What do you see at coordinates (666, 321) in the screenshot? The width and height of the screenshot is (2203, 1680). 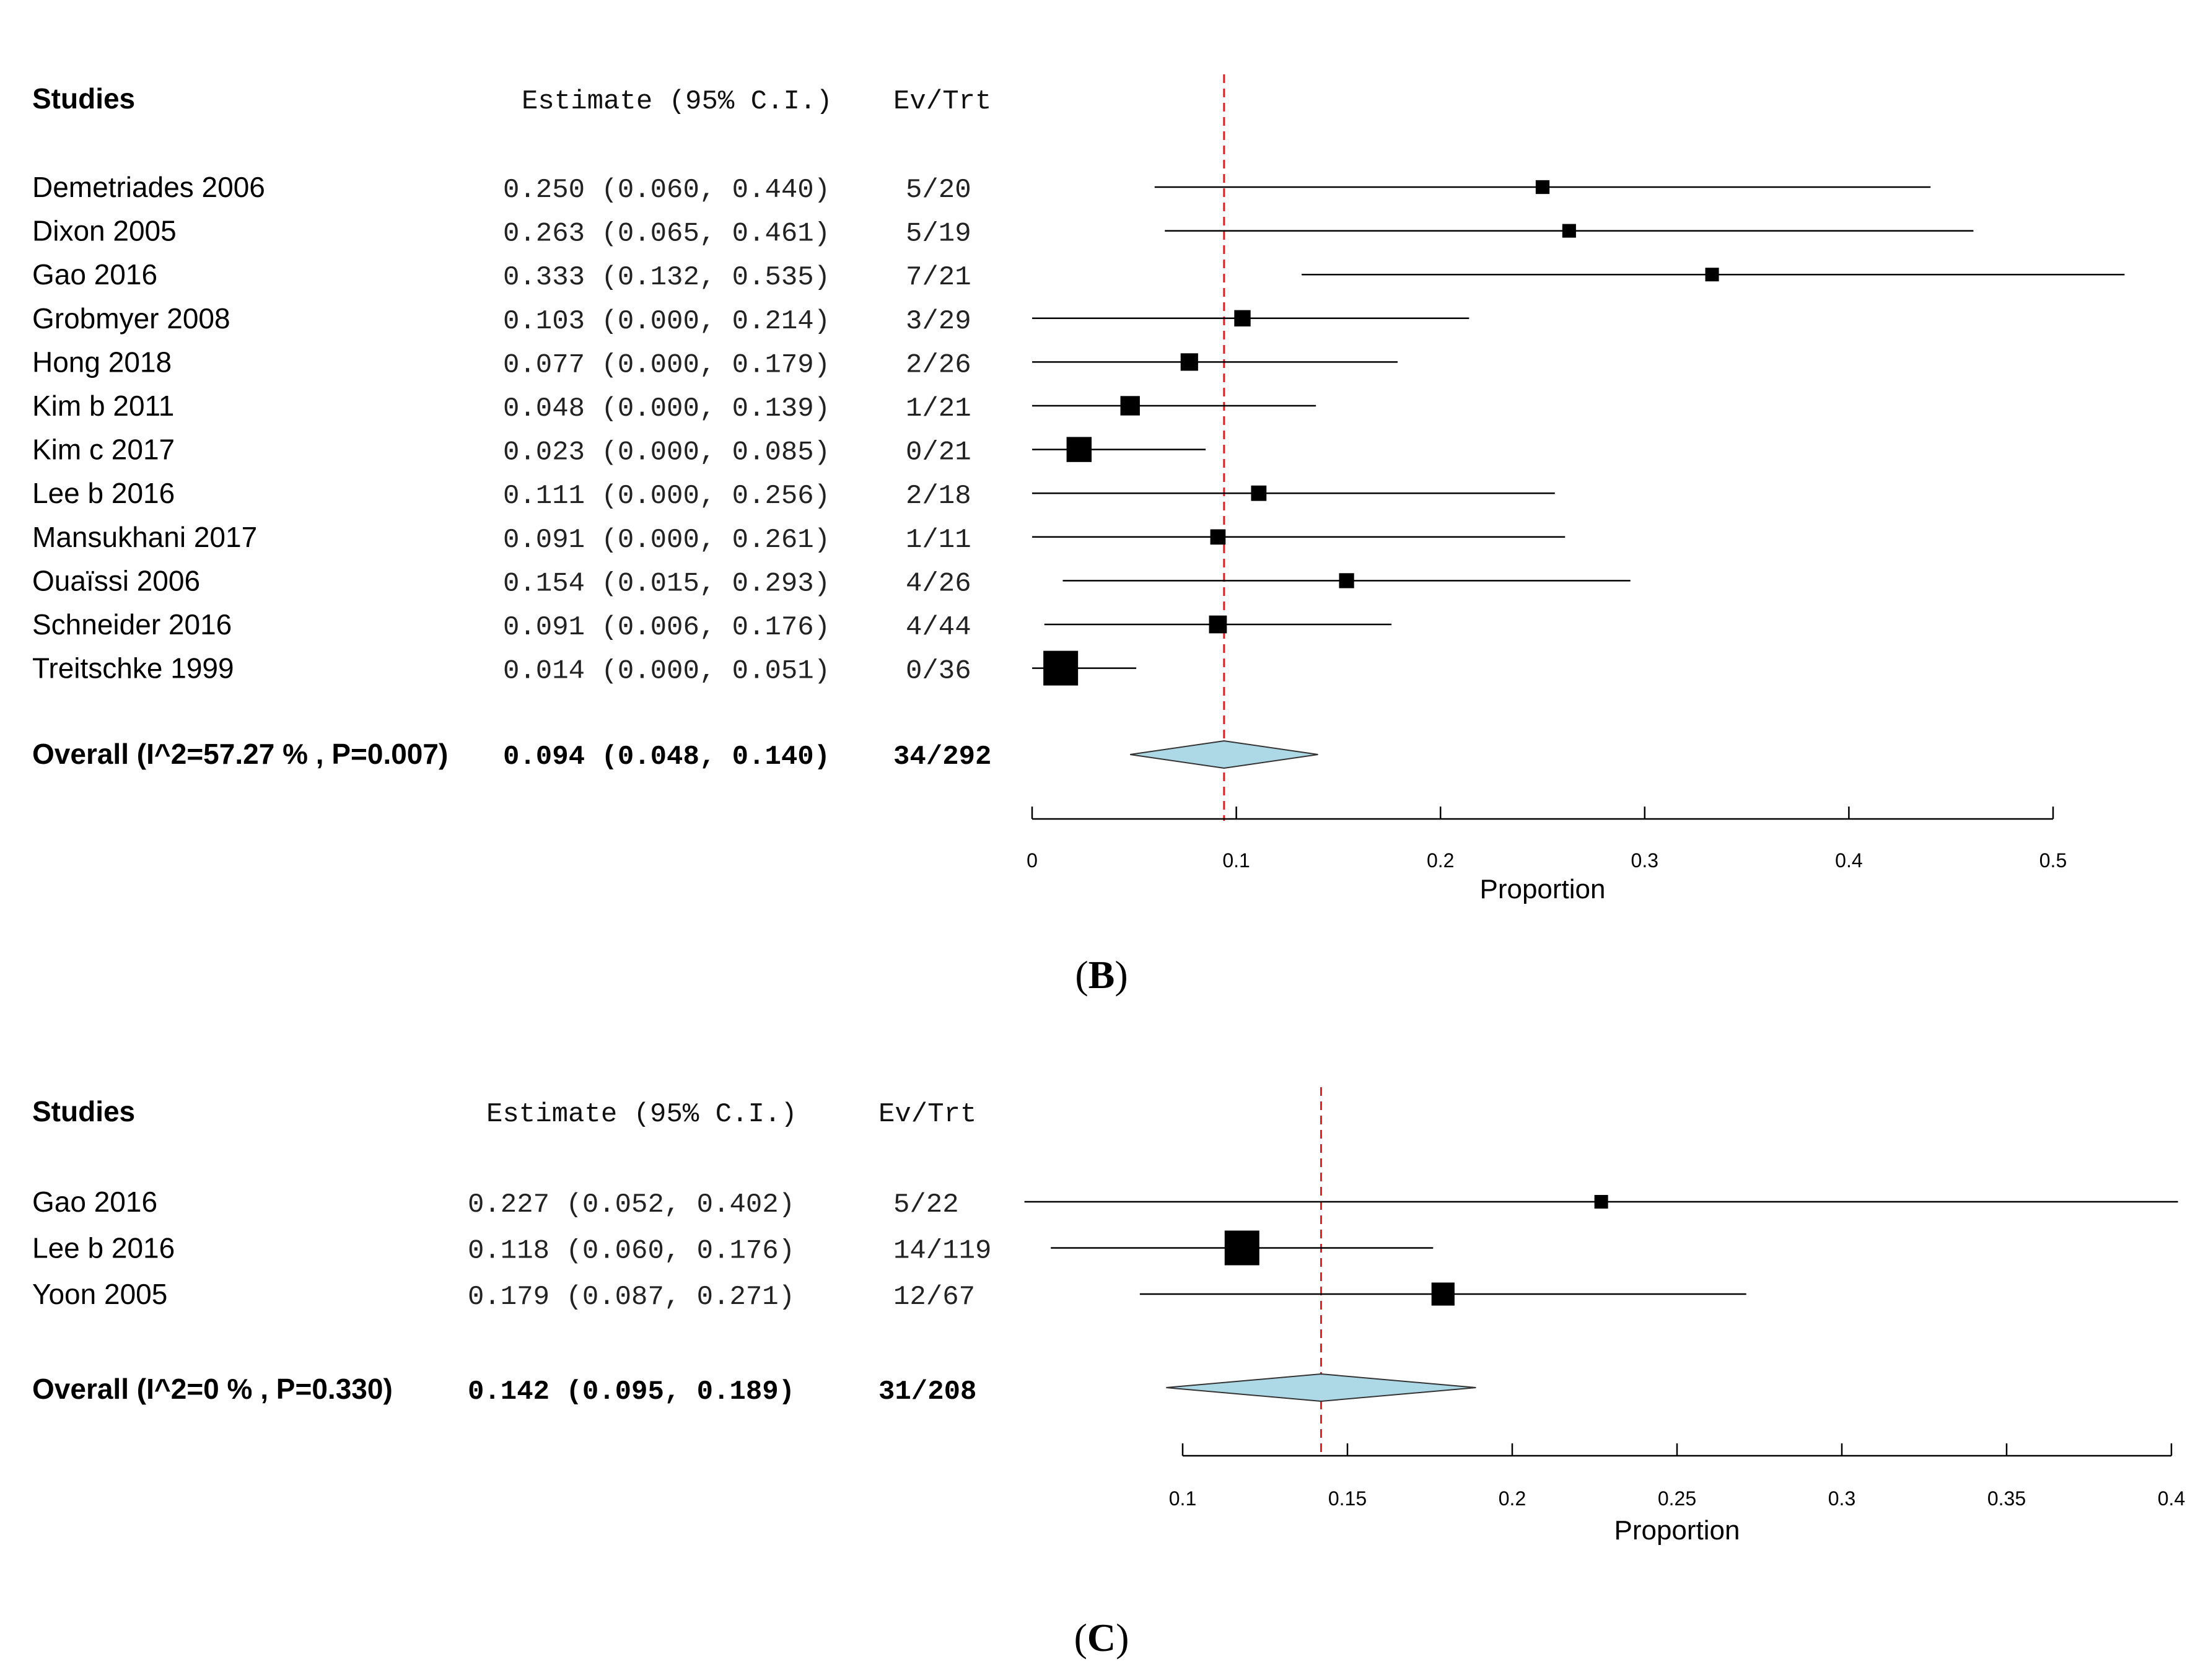 I see `study-estimate-text: 0.103 (0.000, 0.214)` at bounding box center [666, 321].